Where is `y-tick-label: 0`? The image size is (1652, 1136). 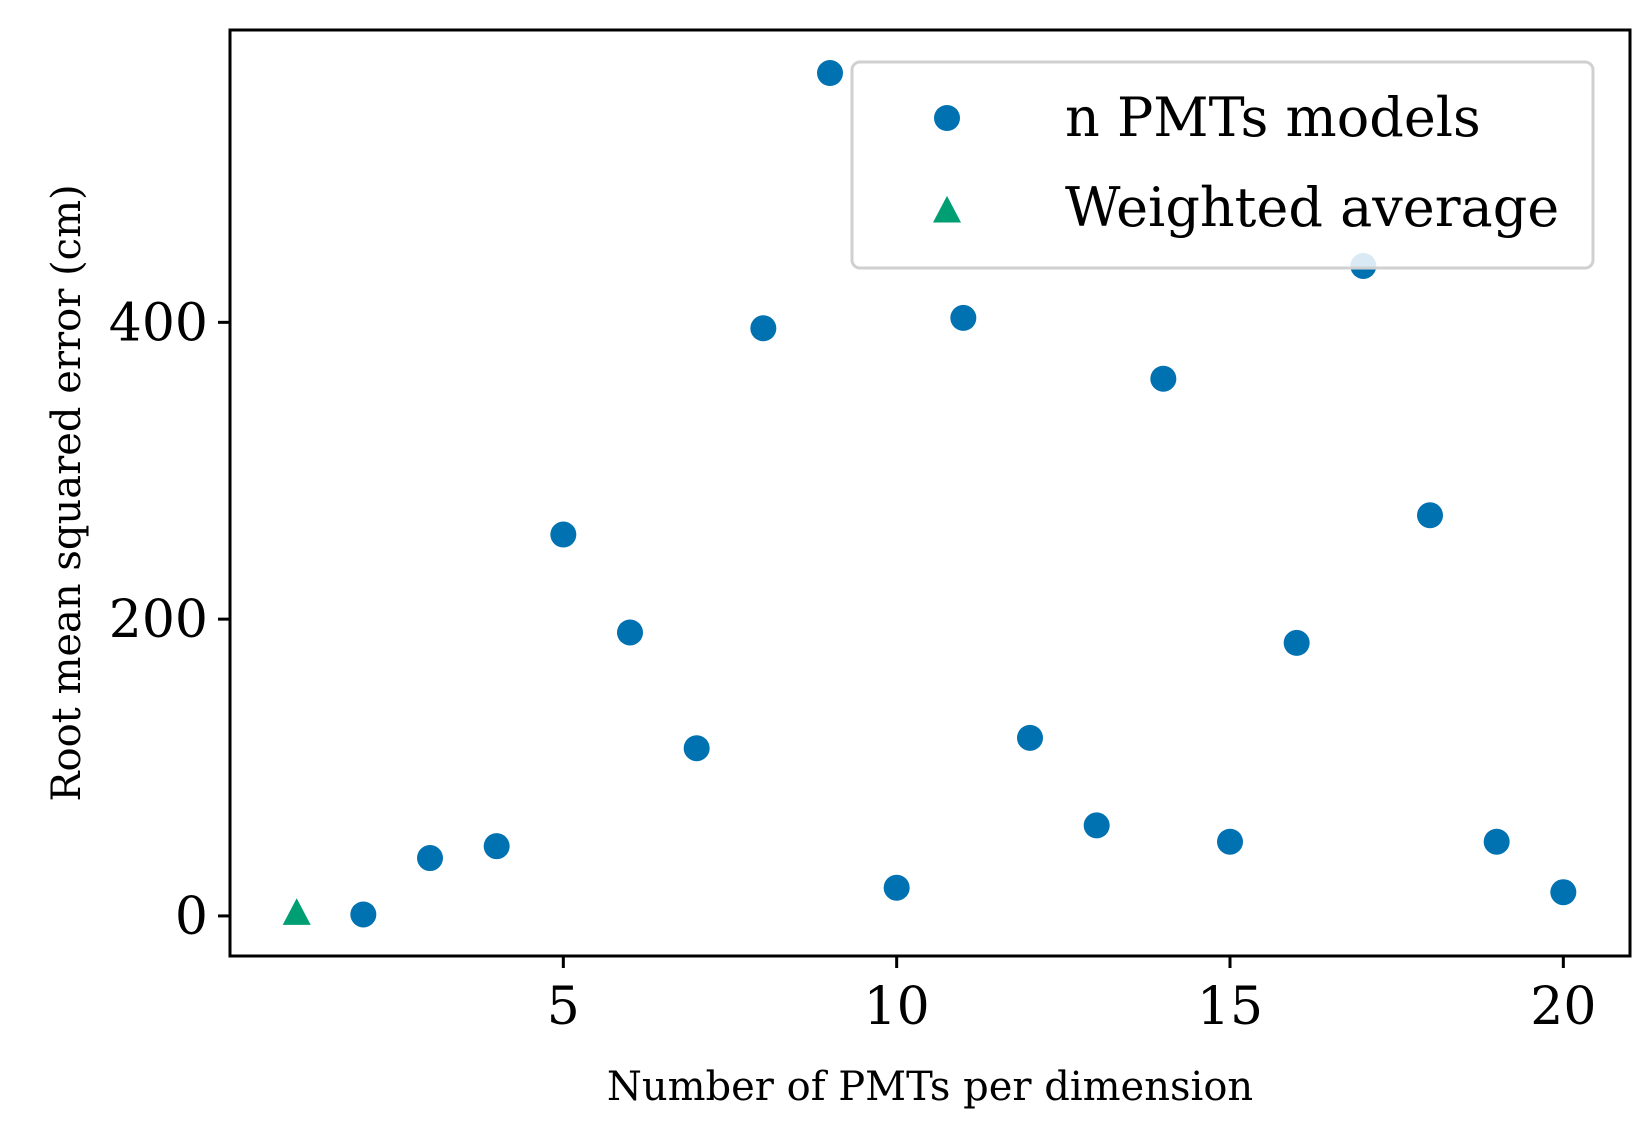
y-tick-label: 0 is located at coordinates (191, 917).